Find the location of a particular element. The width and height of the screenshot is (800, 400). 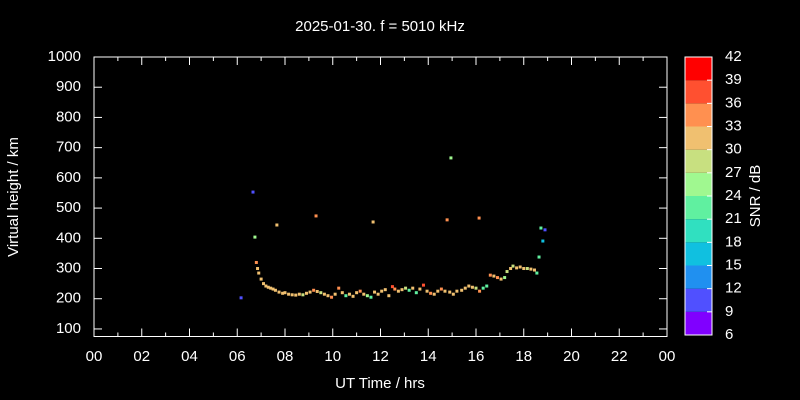

y-axis-label: Virtual height / km is located at coordinates (13, 197).